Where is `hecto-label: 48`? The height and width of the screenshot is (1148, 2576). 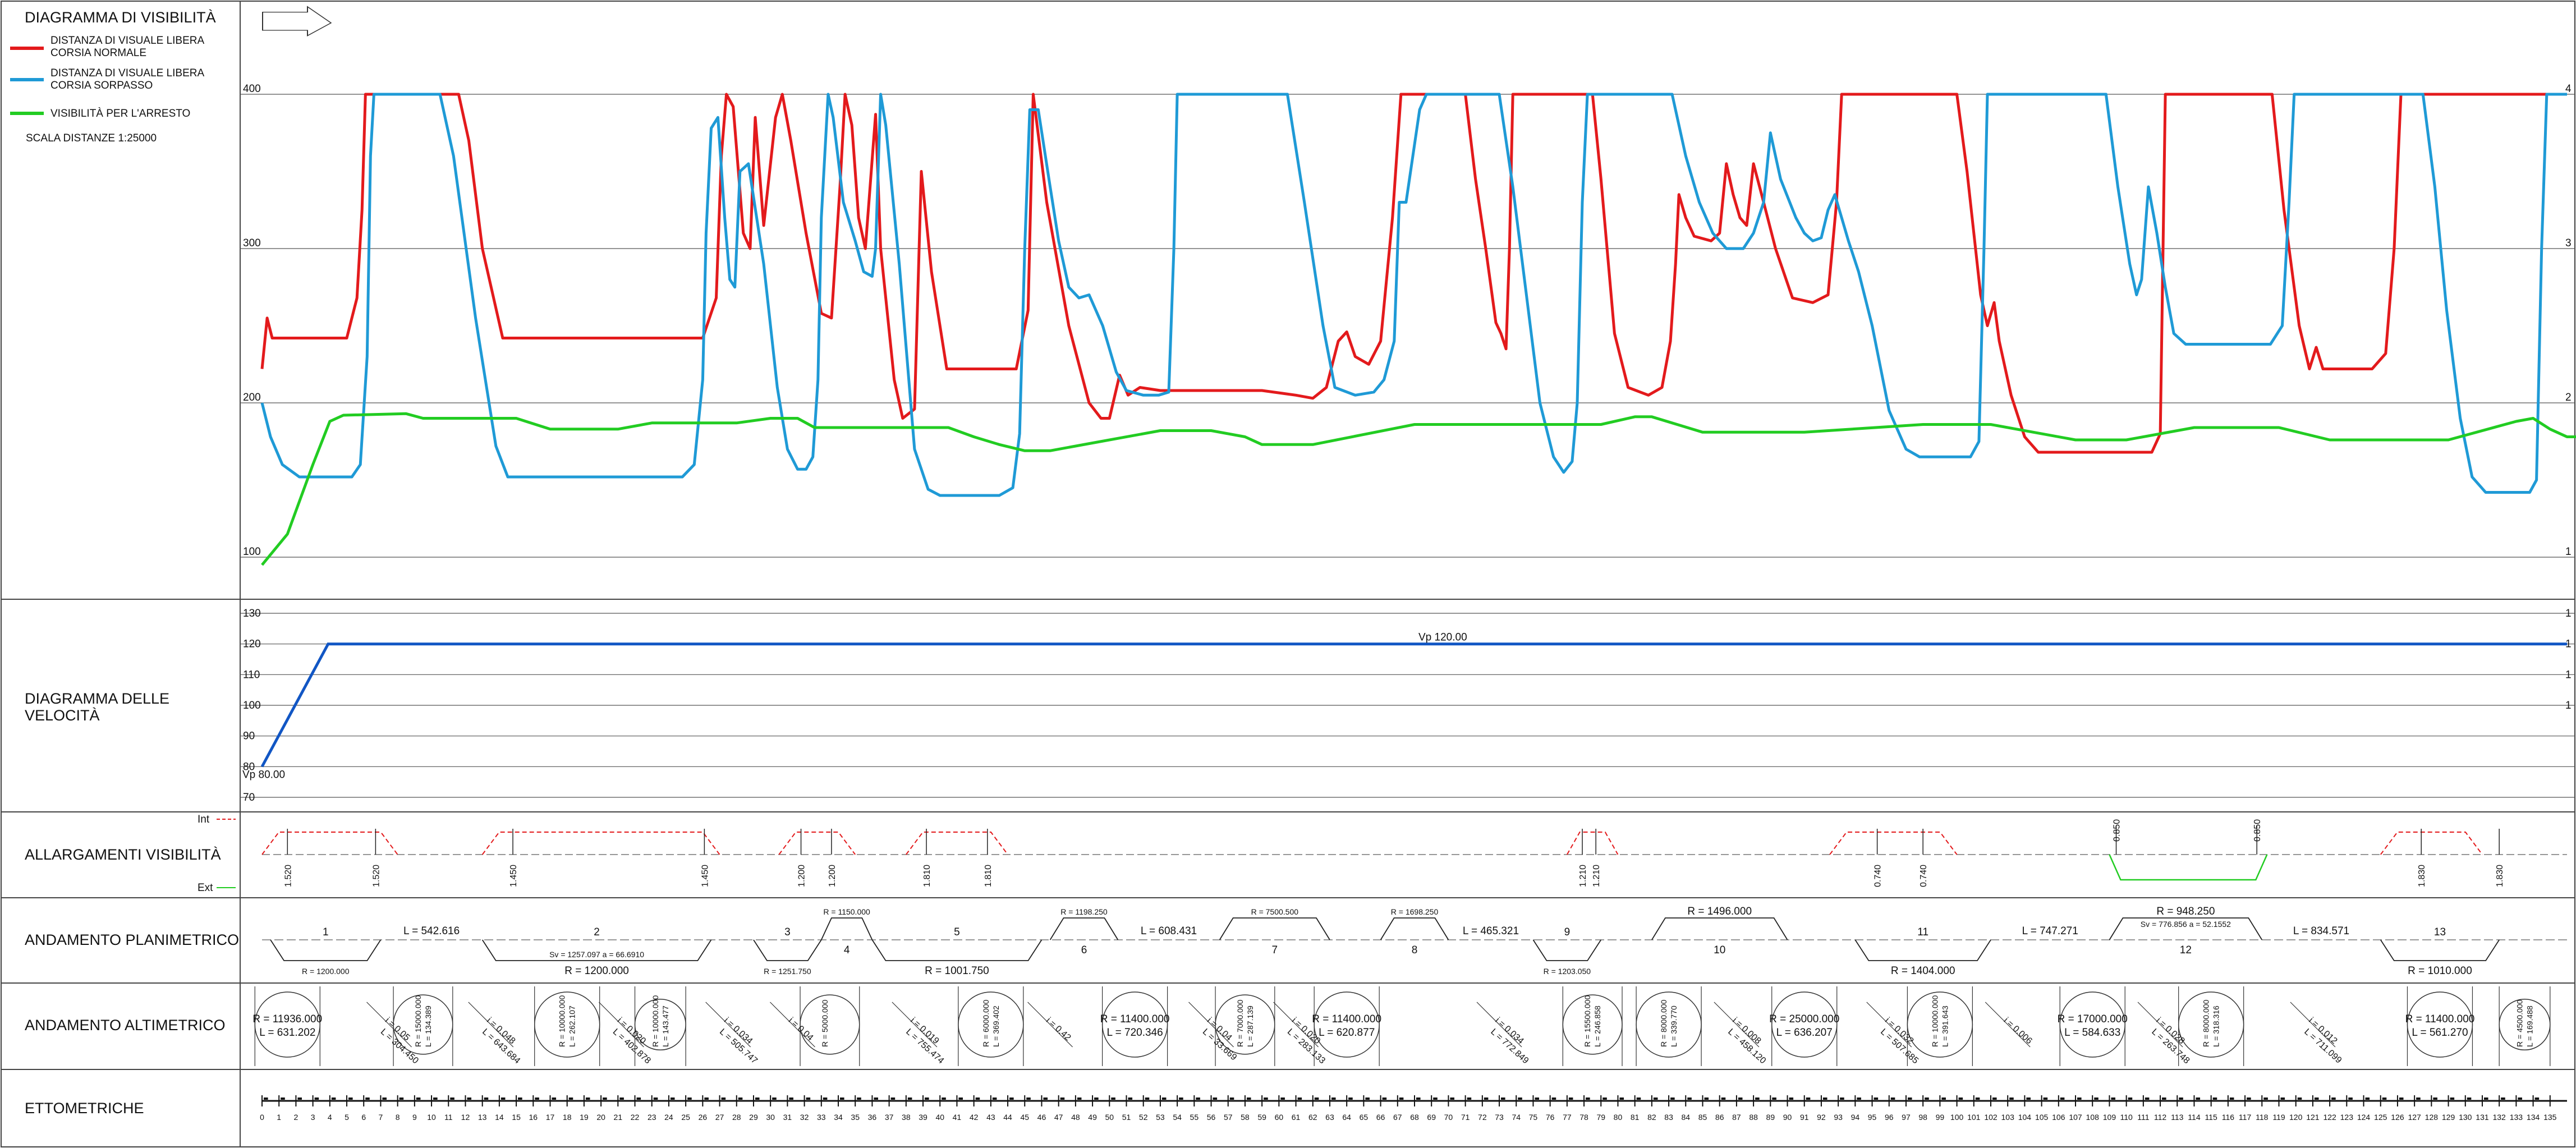 hecto-label: 48 is located at coordinates (1075, 1117).